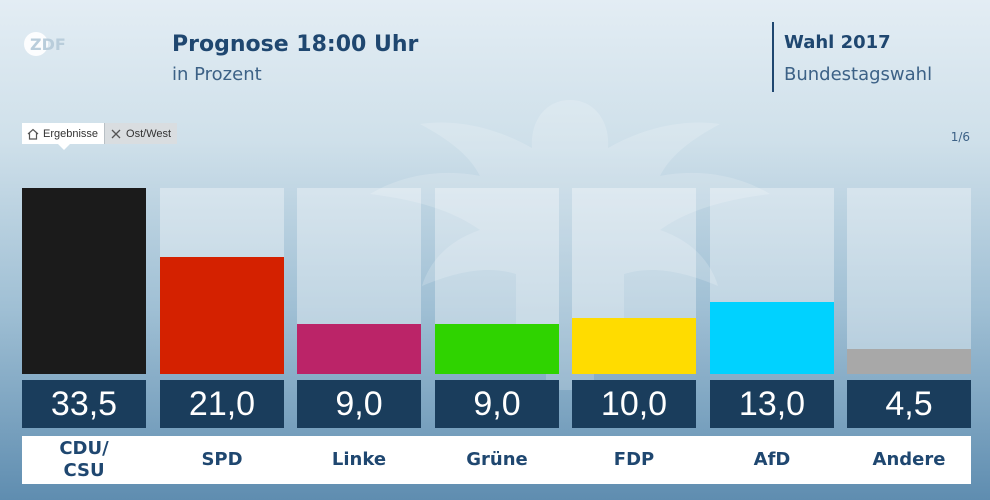 The height and width of the screenshot is (500, 990). I want to click on view-tabs: Ergebnisse Ost/West, so click(100, 136).